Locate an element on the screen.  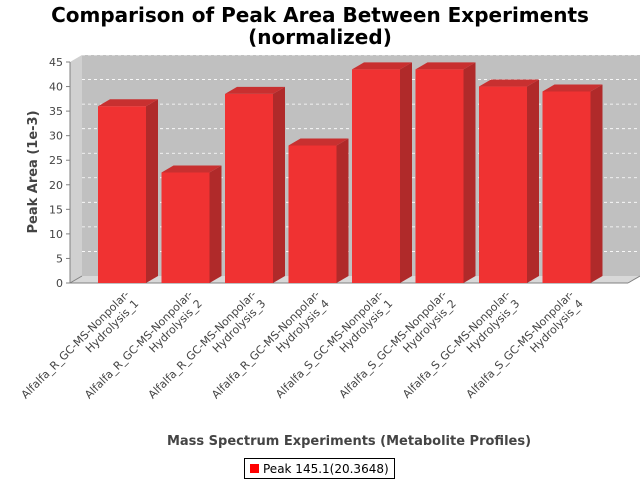
x-tick-label: Alfalfa_S_GC-MS-Nonpolar-Hydrolysis_2 is located at coordinates (398, 349).